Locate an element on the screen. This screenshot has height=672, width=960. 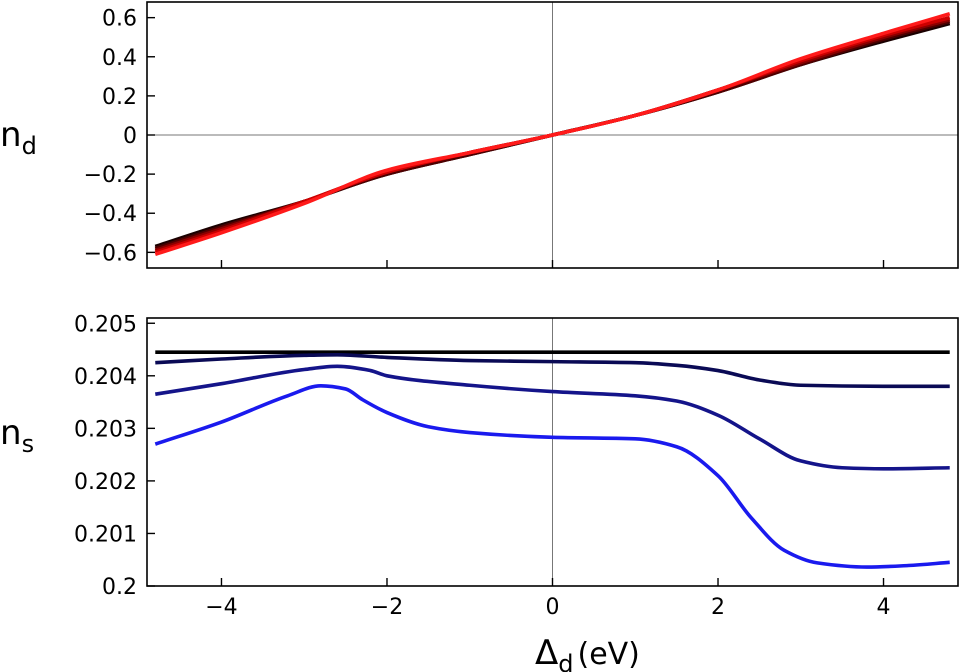
xtick-label: 4 is located at coordinates (884, 607).